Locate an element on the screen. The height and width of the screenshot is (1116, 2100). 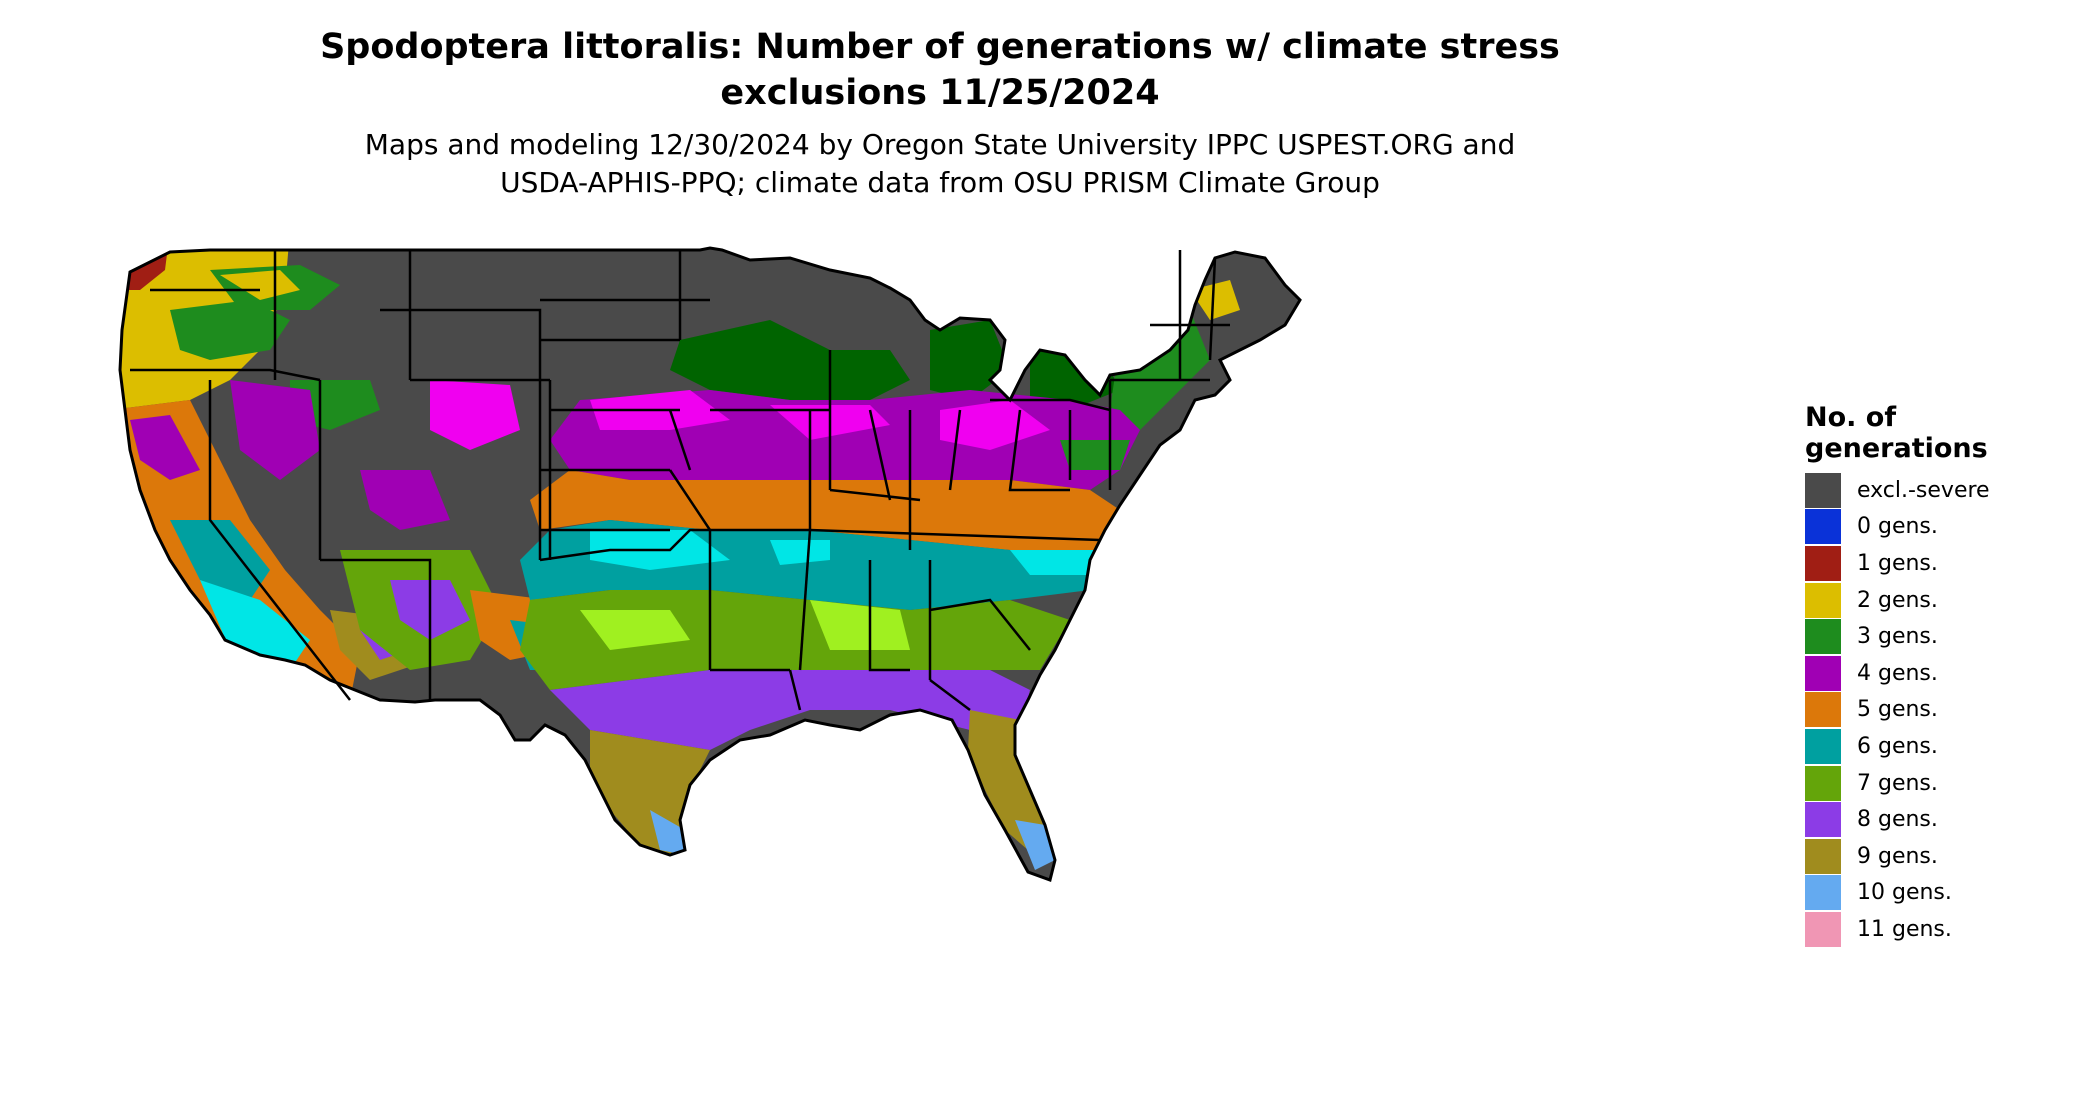
legend-label: 9 gens. is located at coordinates (1897, 856).